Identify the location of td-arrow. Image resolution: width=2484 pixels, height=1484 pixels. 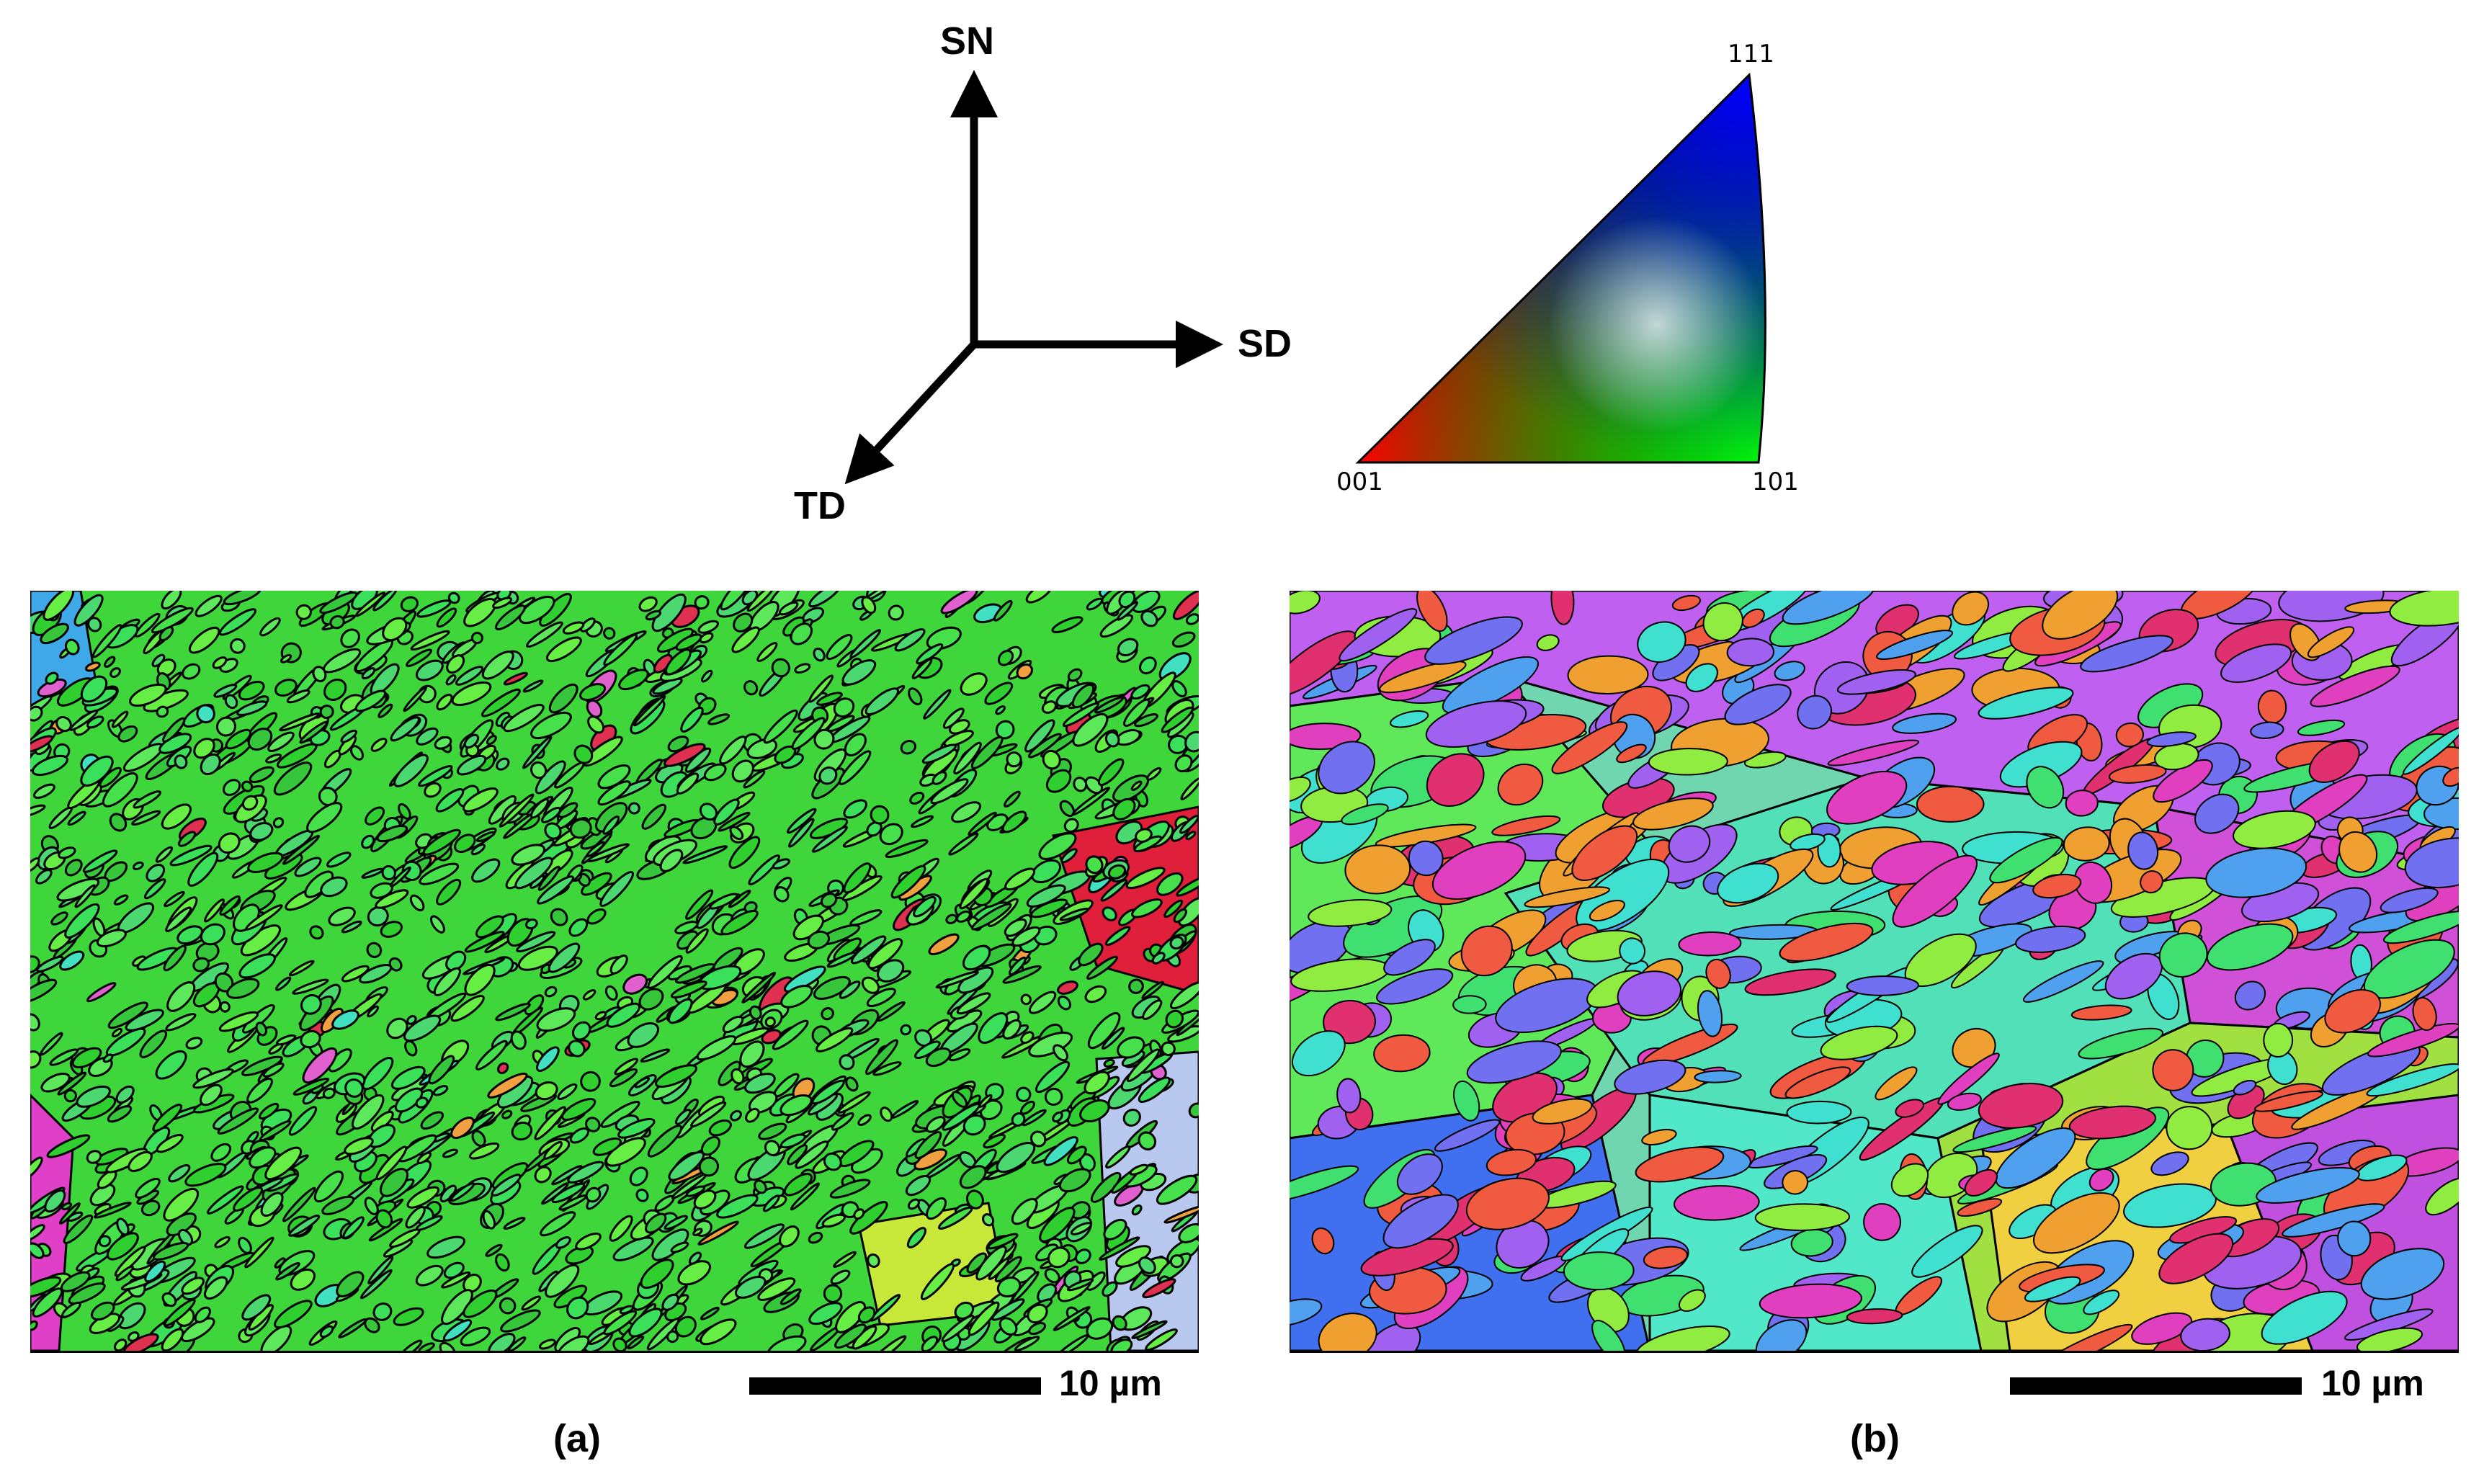
(911, 413).